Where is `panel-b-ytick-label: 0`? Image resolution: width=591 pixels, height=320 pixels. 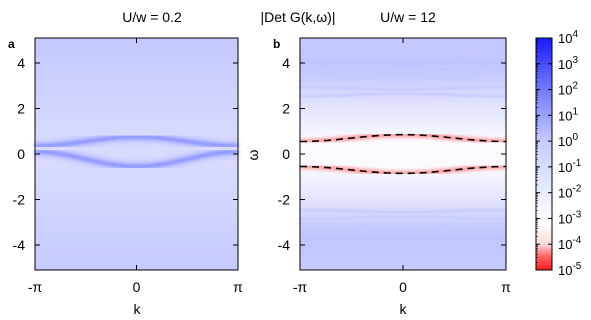 panel-b-ytick-label: 0 is located at coordinates (286, 154).